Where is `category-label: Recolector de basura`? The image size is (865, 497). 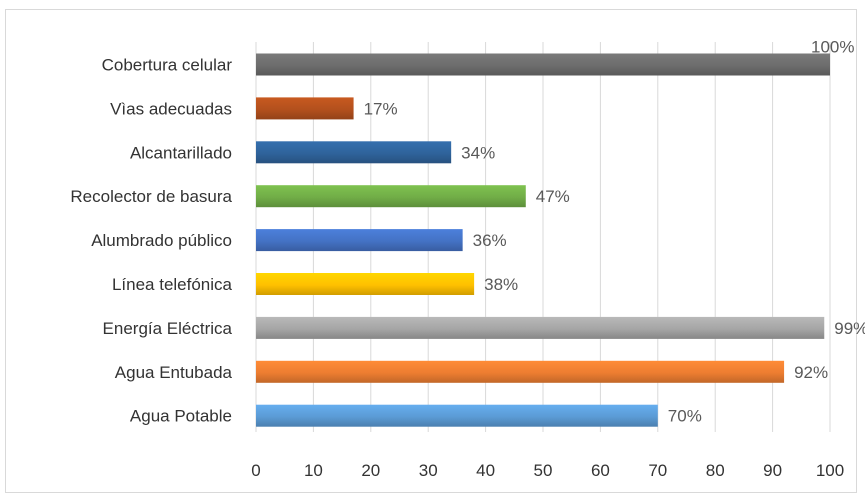
category-label: Recolector de basura is located at coordinates (151, 196).